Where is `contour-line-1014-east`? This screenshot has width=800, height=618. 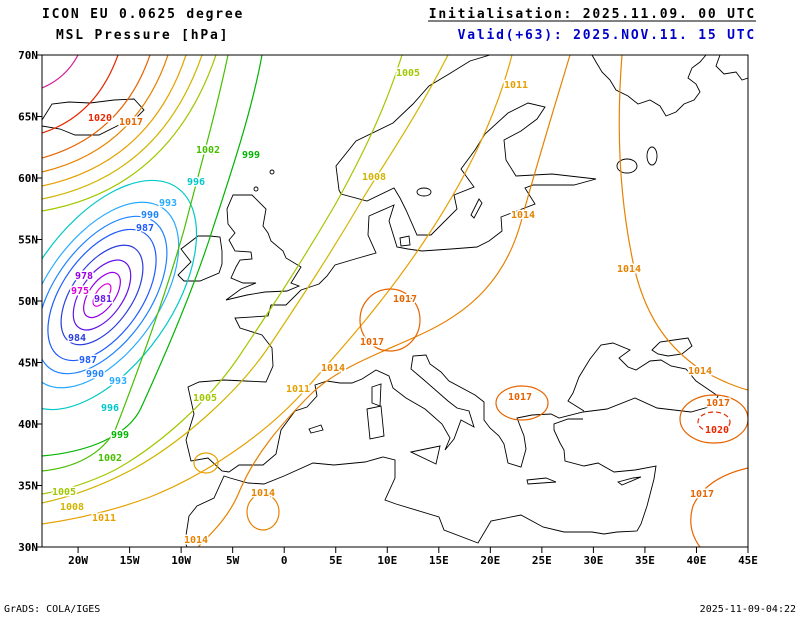 contour-line-1014-east is located at coordinates (683, 223).